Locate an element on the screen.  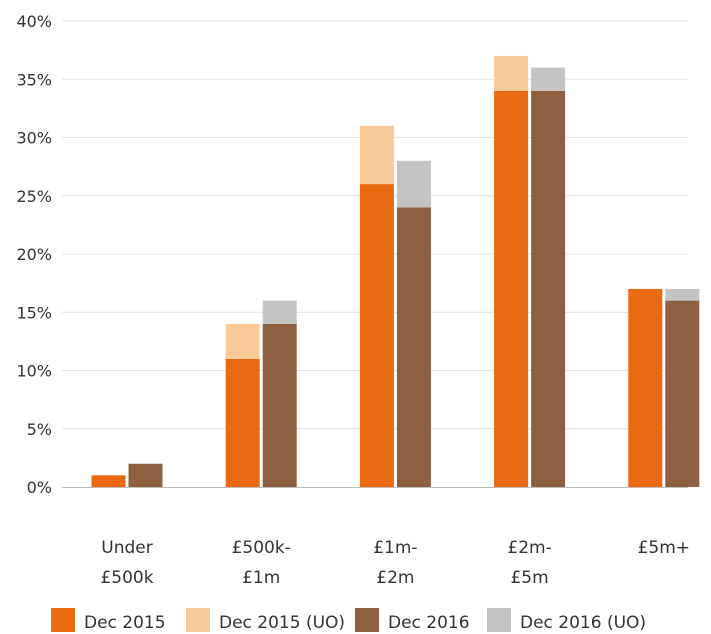
y-tick-label: 0% is located at coordinates (39, 487).